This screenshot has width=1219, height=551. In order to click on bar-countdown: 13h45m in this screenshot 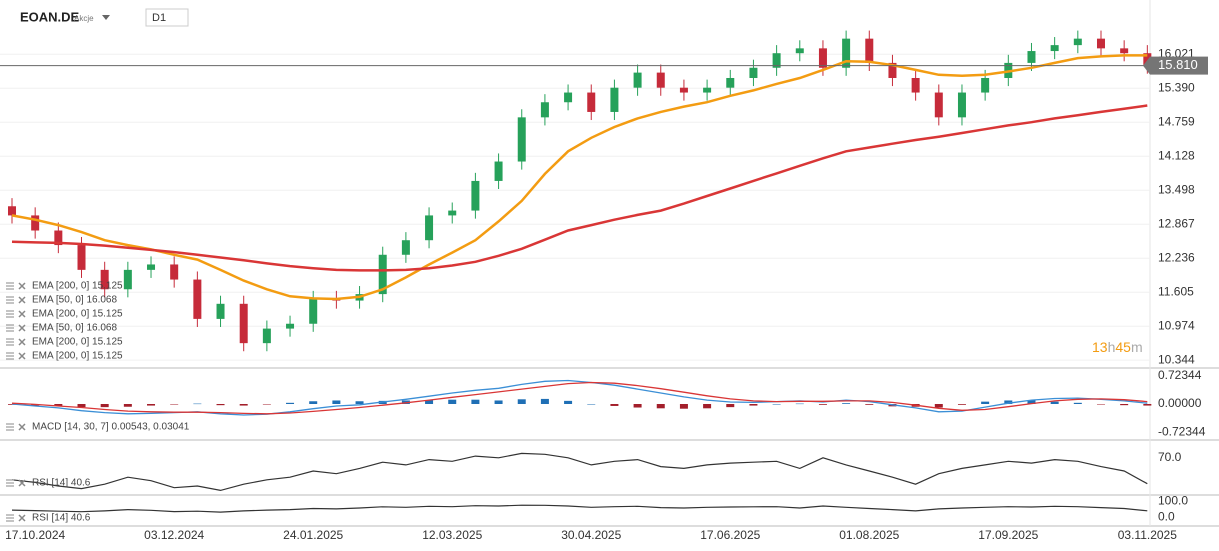, I will do `click(1117, 347)`.